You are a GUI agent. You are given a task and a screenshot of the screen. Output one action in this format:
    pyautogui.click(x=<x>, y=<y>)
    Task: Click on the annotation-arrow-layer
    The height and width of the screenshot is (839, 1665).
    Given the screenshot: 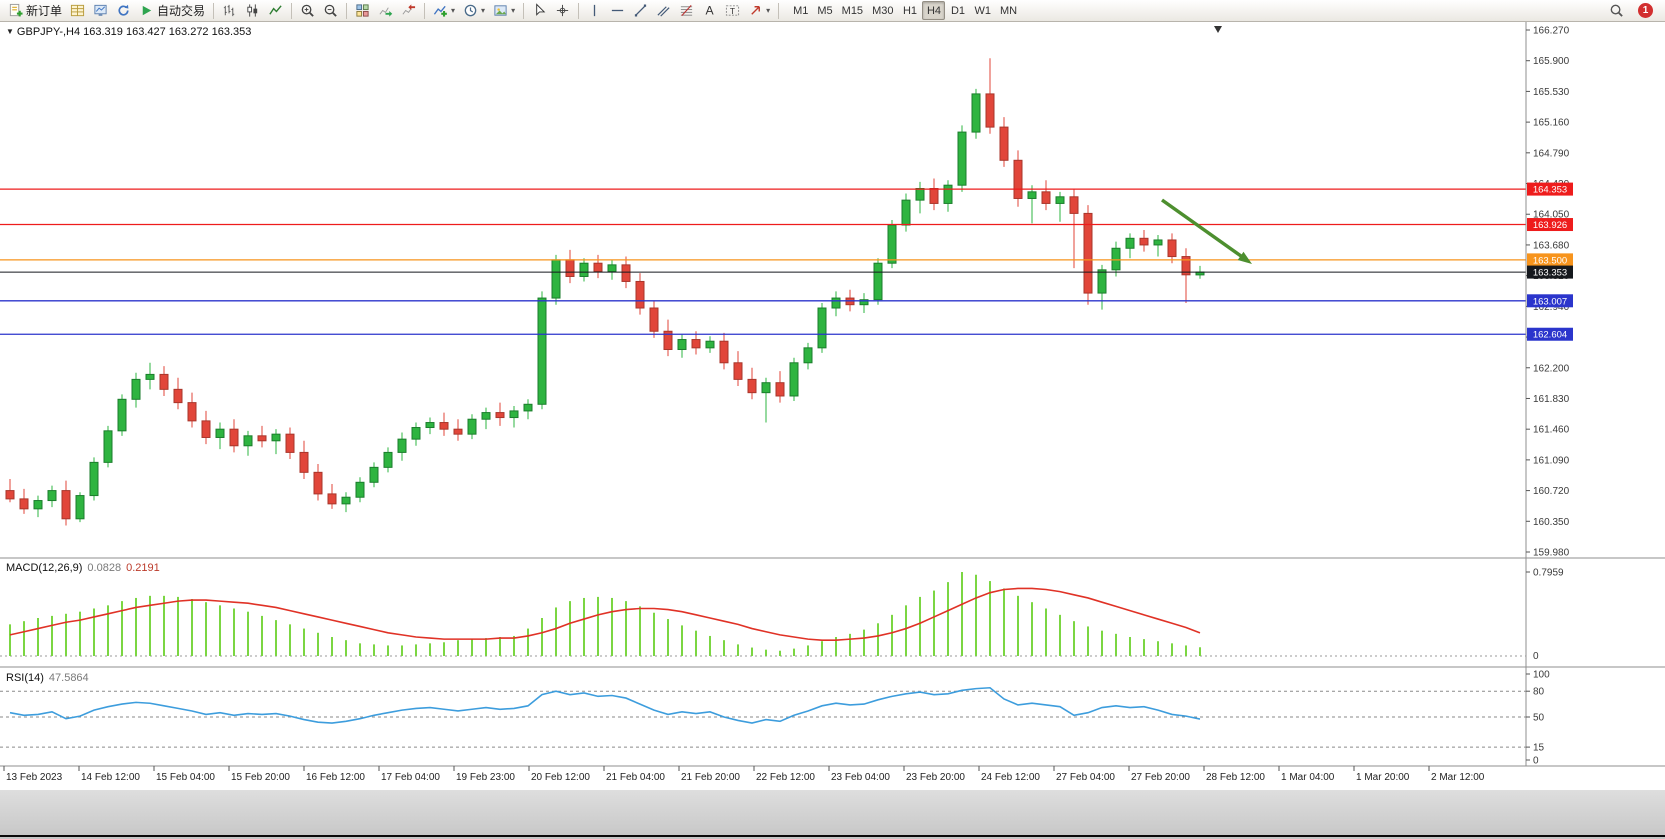 What is the action you would take?
    pyautogui.click(x=1206, y=231)
    